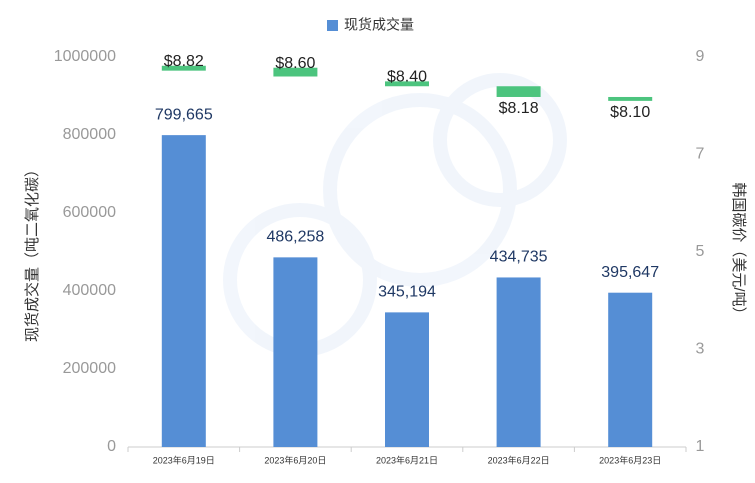  I want to click on y-tick-label: 600000, so click(89, 212).